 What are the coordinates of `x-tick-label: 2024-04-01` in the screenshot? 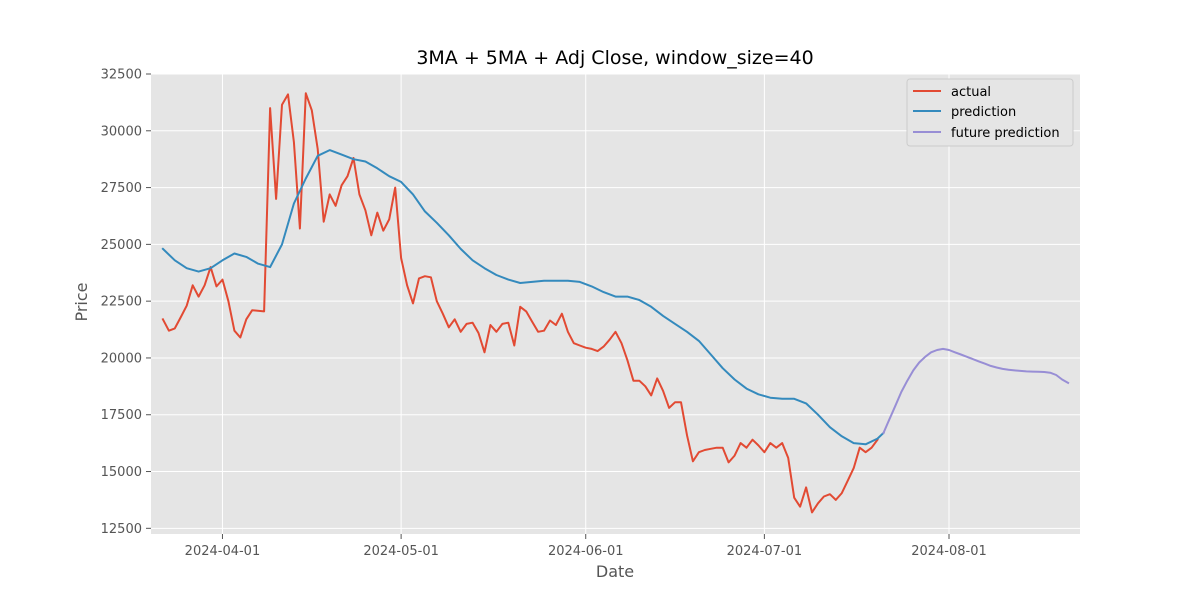 It's located at (223, 551).